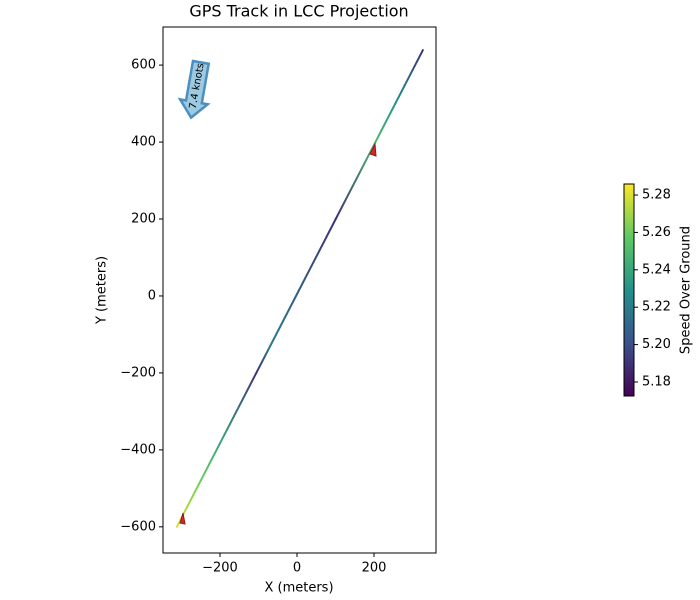 The width and height of the screenshot is (700, 600). Describe the element at coordinates (138, 526) in the screenshot. I see `y-tick-label: −600` at that location.